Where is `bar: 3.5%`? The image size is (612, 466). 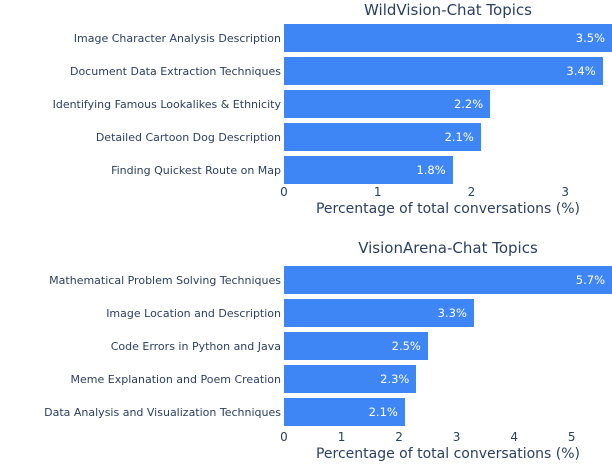 bar: 3.5% is located at coordinates (448, 38).